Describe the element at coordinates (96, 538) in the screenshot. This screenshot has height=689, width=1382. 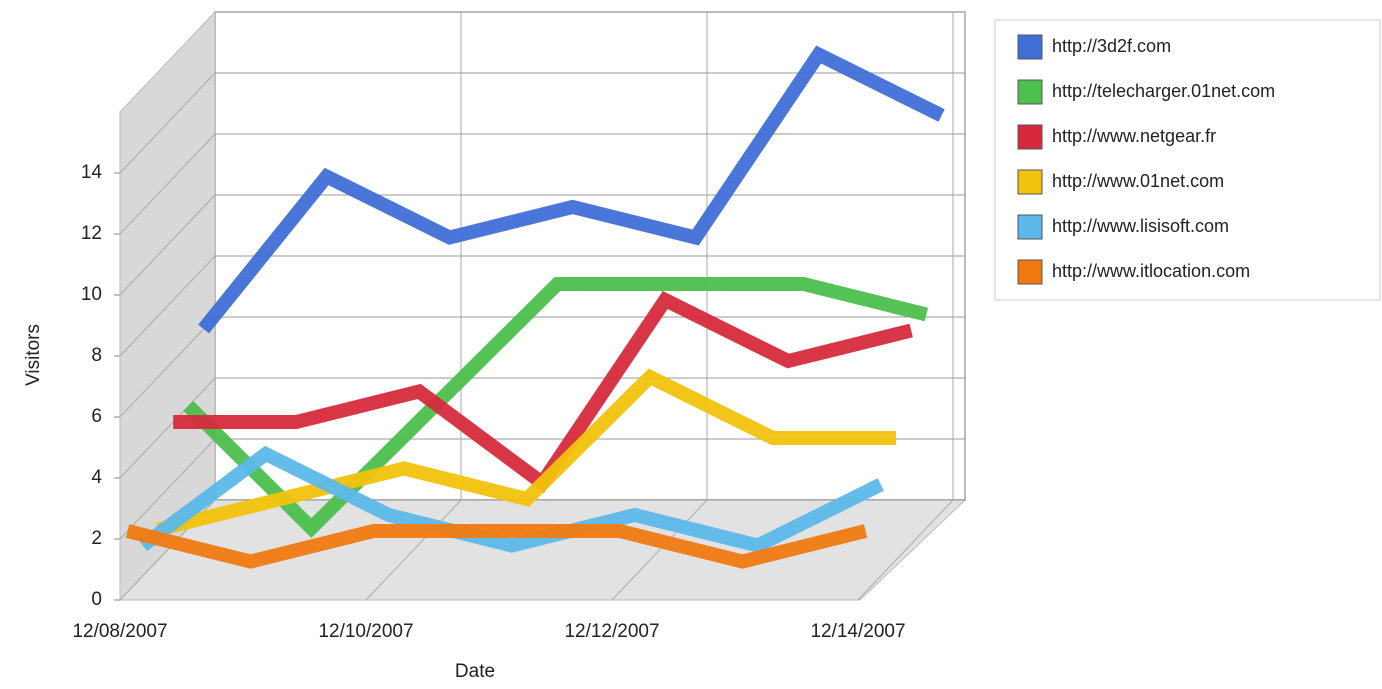
I see `y-tick-label: 2` at that location.